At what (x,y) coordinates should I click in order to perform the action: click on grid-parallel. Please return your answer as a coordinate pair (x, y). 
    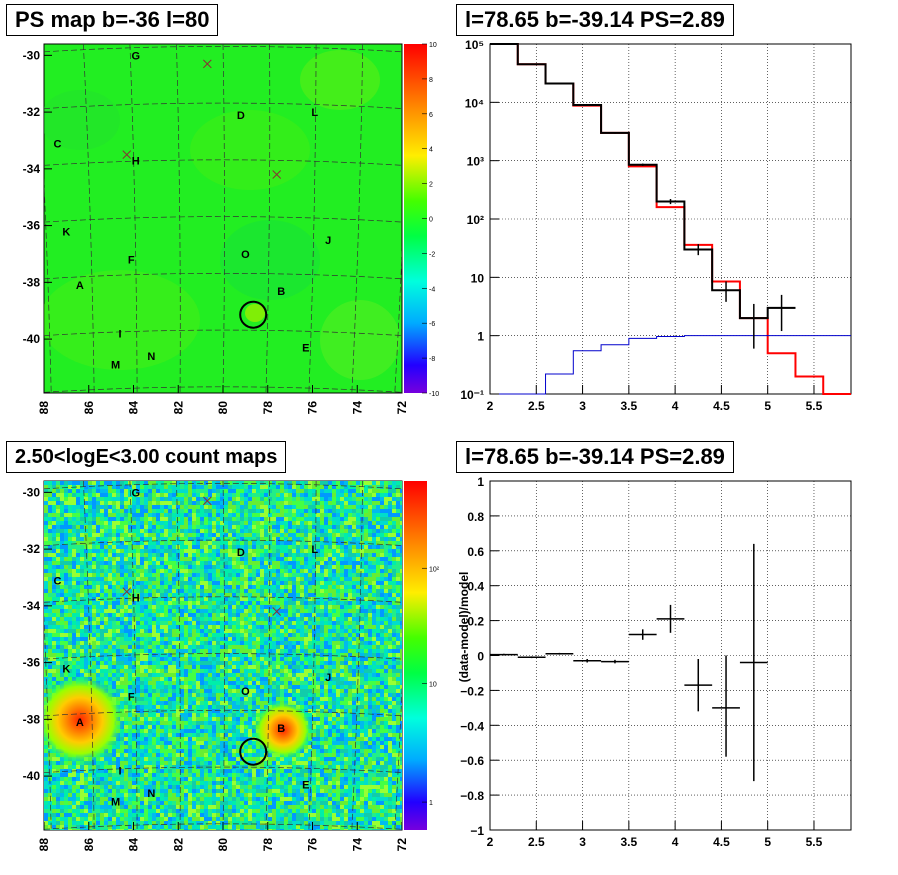
    Looking at the image, I should click on (223, 105).